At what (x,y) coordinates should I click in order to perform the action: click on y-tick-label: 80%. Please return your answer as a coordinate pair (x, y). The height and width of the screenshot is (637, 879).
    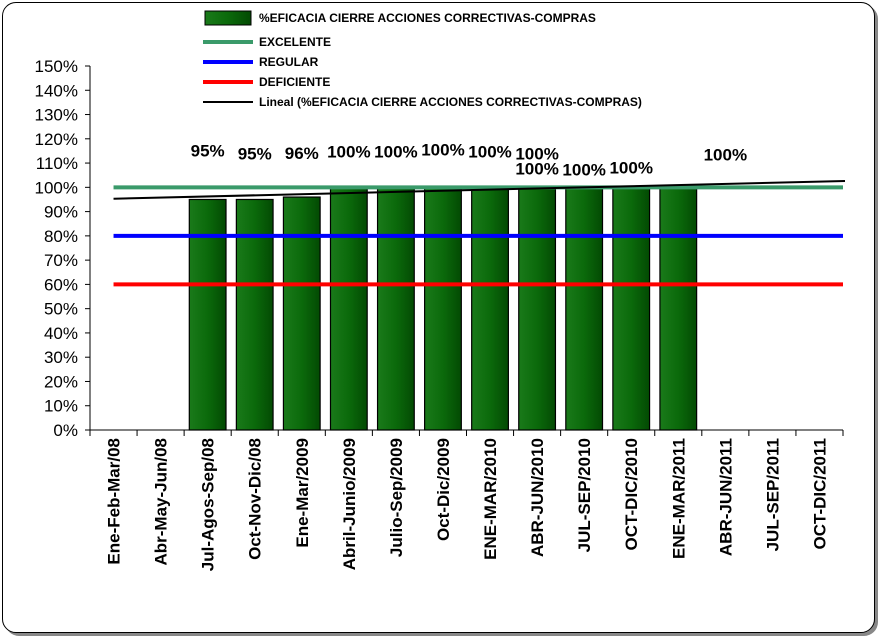
    Looking at the image, I should click on (61, 236).